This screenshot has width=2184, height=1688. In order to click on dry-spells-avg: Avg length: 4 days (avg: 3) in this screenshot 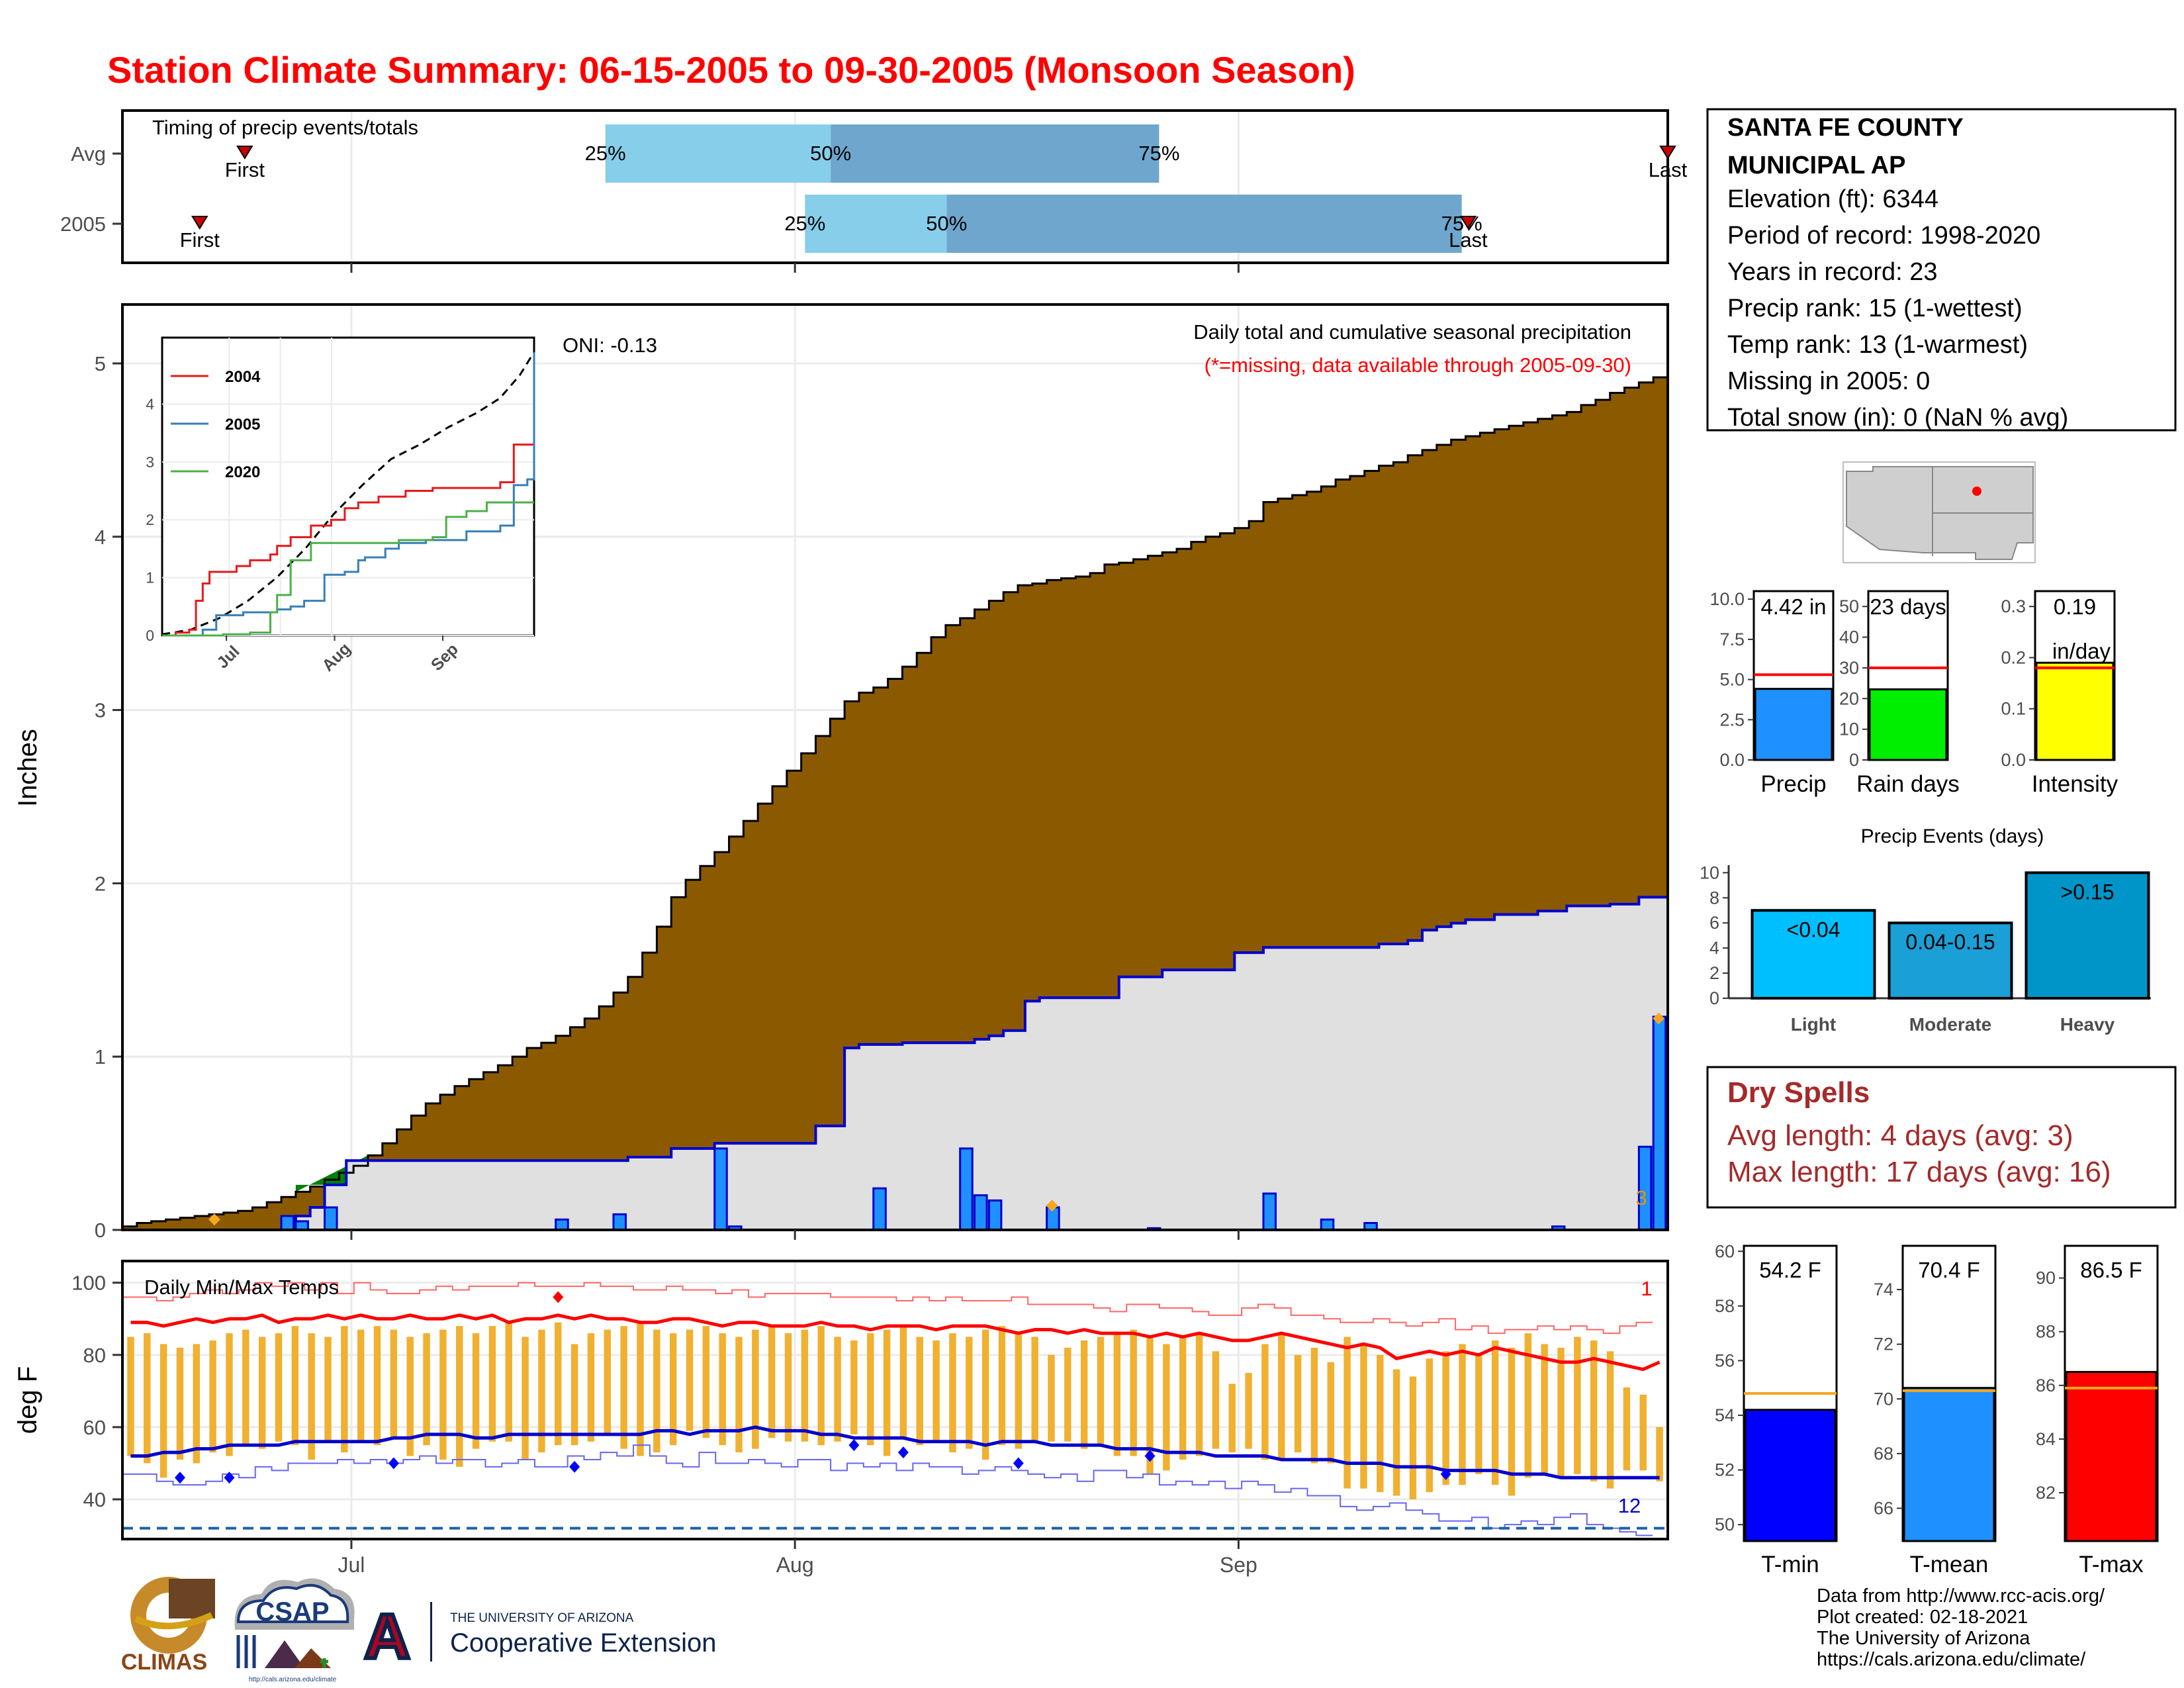, I will do `click(1900, 1135)`.